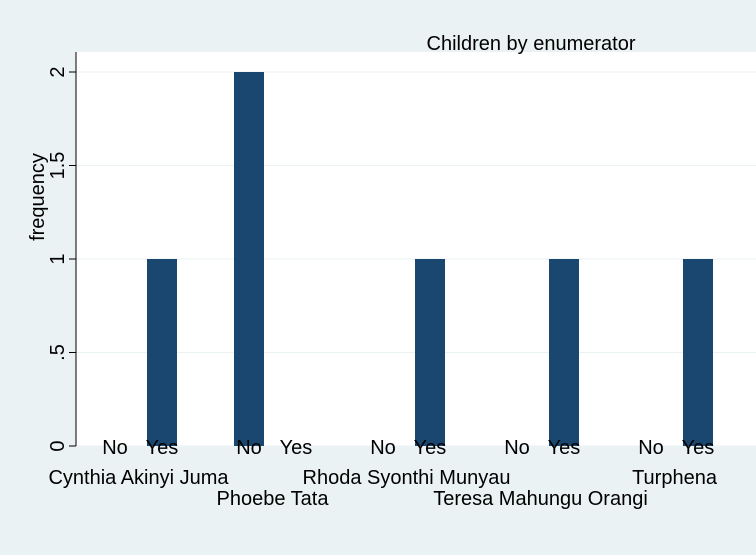  What do you see at coordinates (58, 258) in the screenshot?
I see `y-tick-label: 1` at bounding box center [58, 258].